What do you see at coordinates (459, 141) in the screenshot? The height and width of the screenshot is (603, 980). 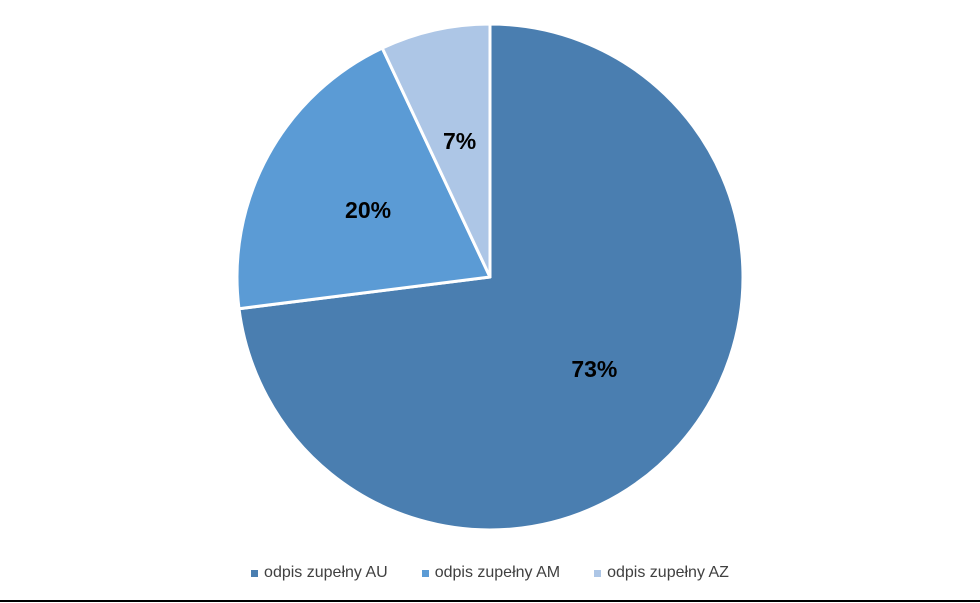 I see `data-label-az: 7%` at bounding box center [459, 141].